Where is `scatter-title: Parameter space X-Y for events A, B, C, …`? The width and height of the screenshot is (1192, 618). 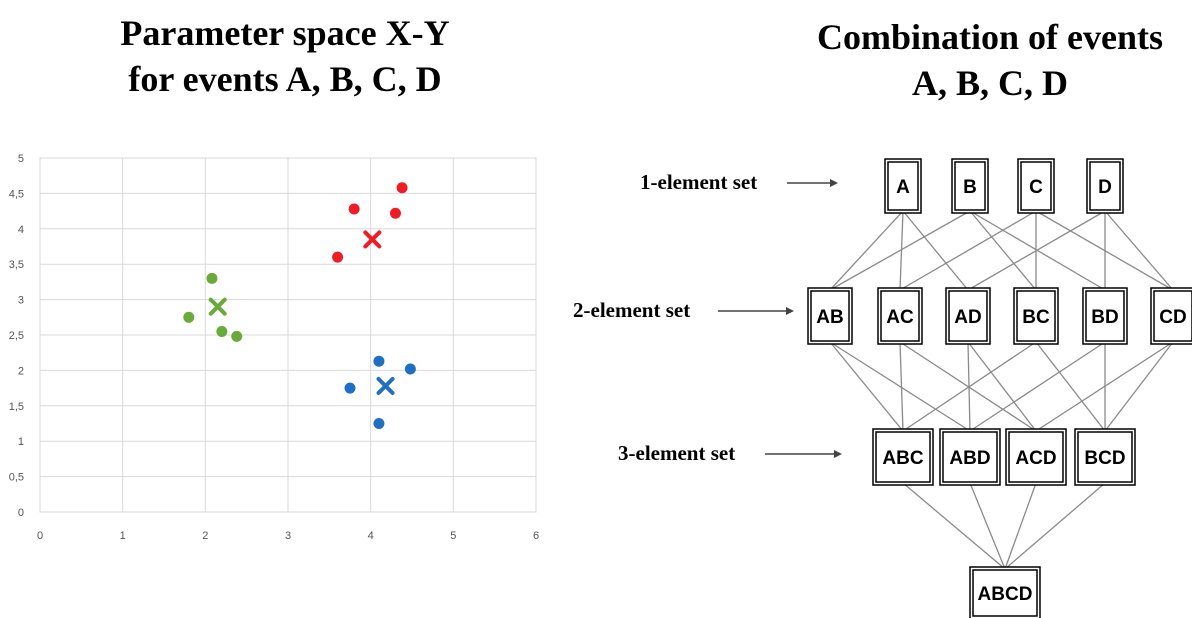 scatter-title: Parameter space X-Y for events A, B, C, … is located at coordinates (285, 56).